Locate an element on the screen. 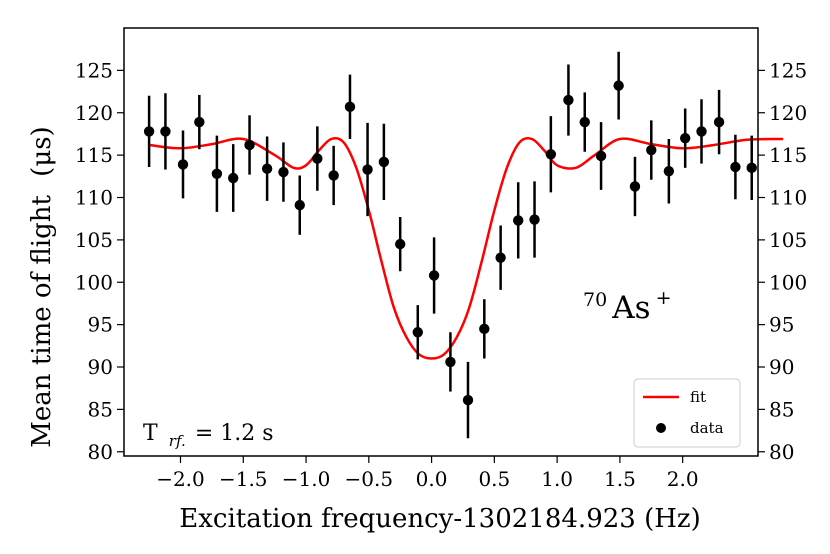 The height and width of the screenshot is (554, 830). x-tick-label: 2.0 is located at coordinates (683, 479).